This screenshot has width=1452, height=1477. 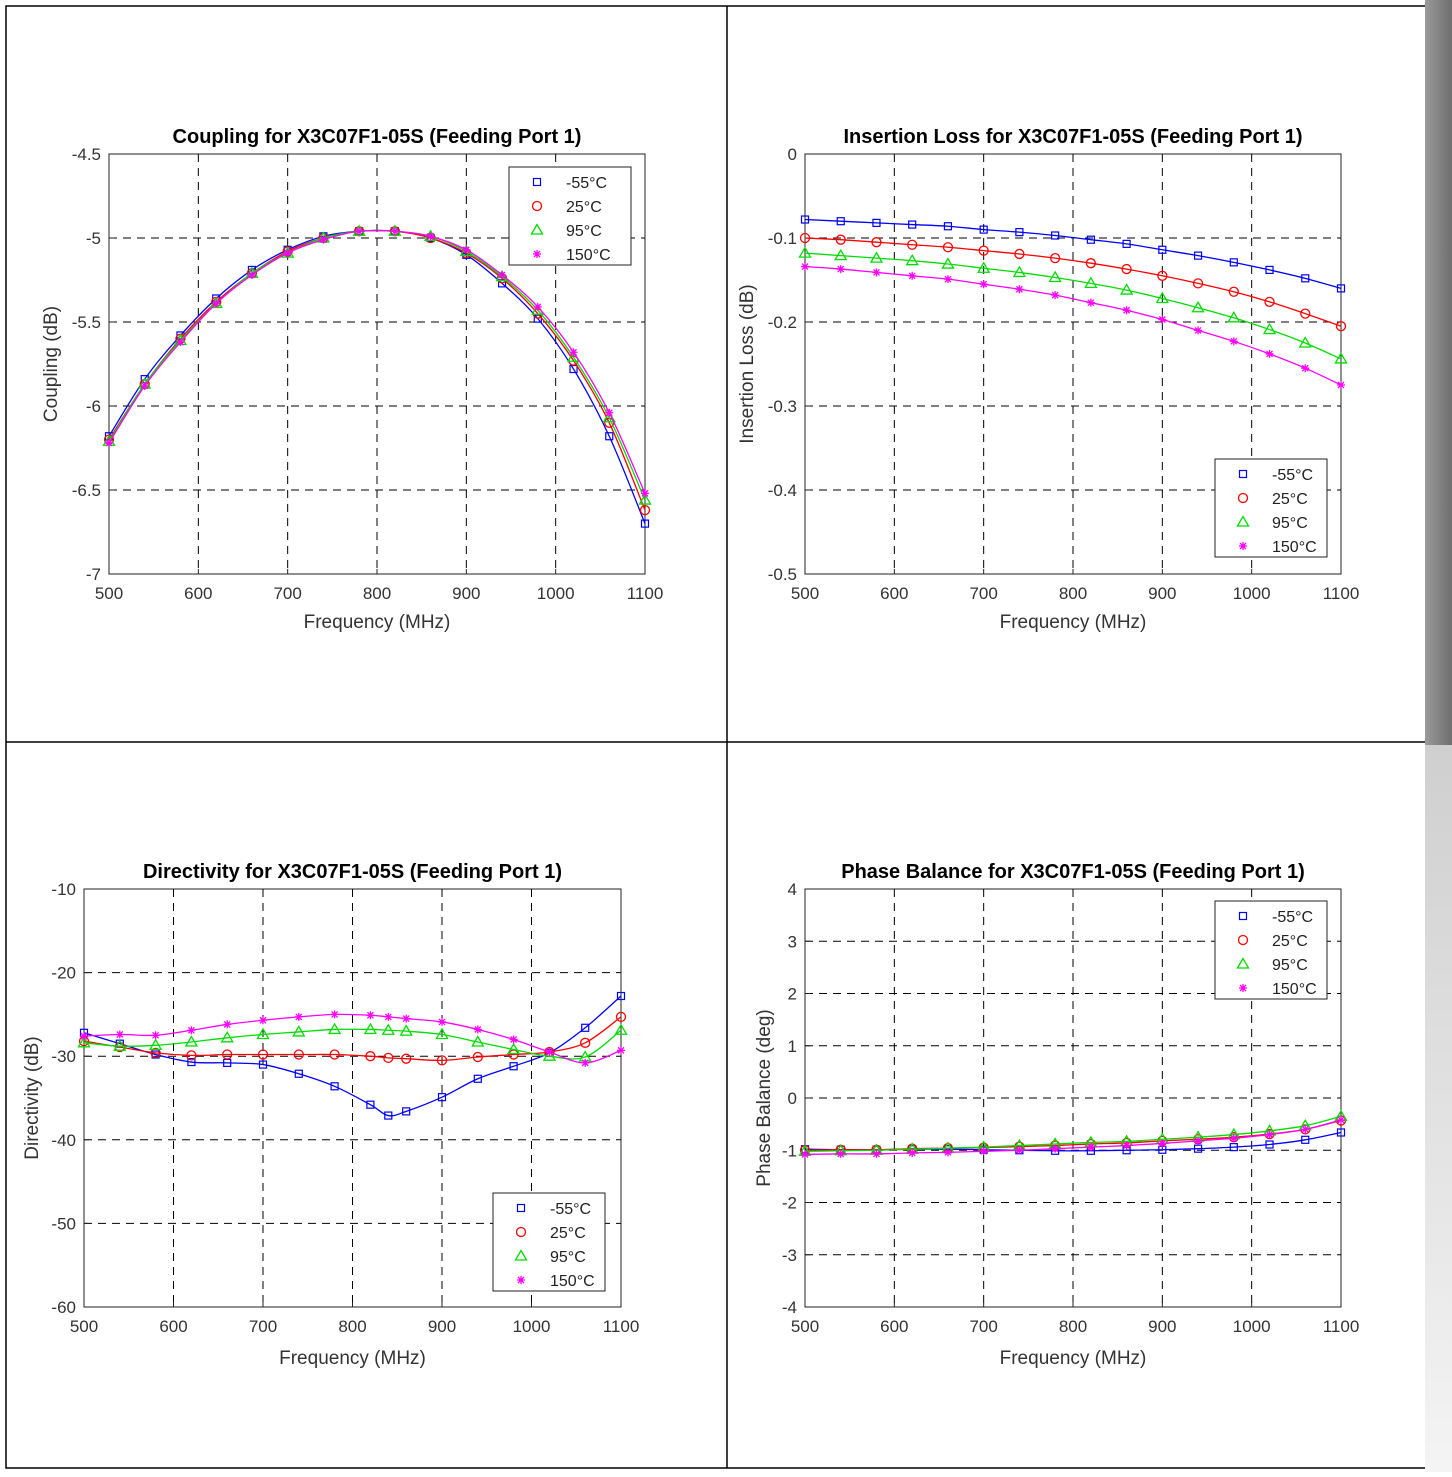 What do you see at coordinates (764, 1097) in the screenshot?
I see `y-axis-label: Phase Balance (deg)` at bounding box center [764, 1097].